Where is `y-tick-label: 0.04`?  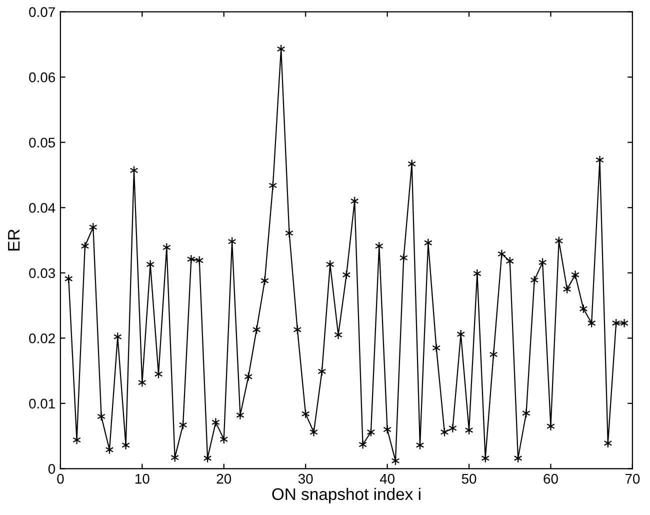
y-tick-label: 0.04 is located at coordinates (42, 207).